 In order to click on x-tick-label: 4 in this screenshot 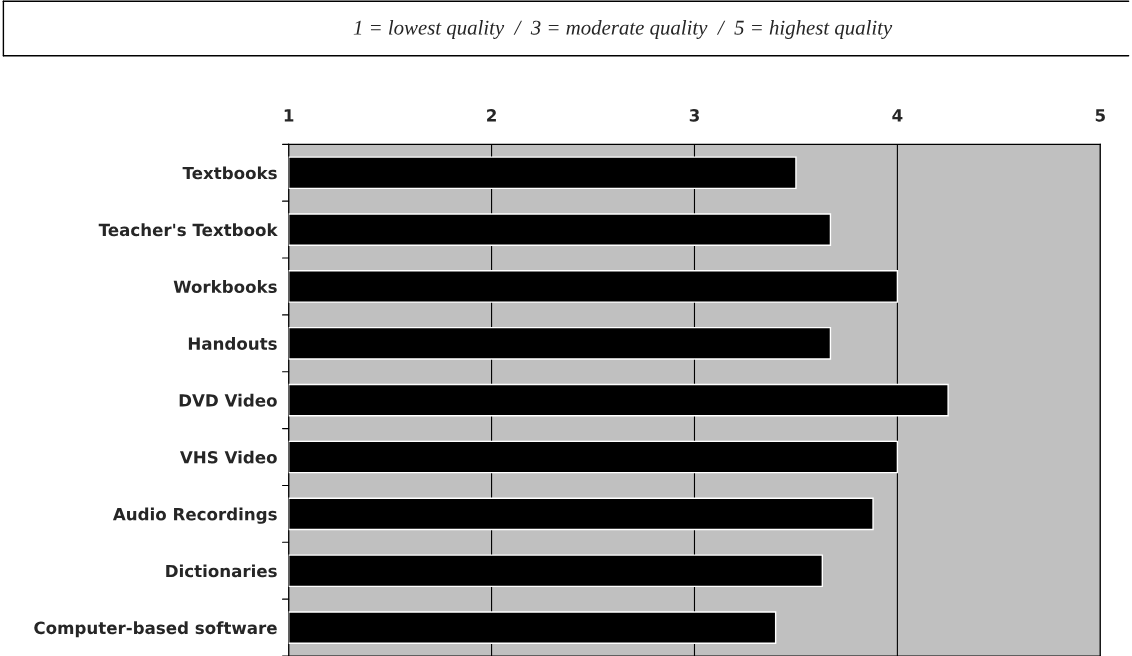, I will do `click(897, 115)`.